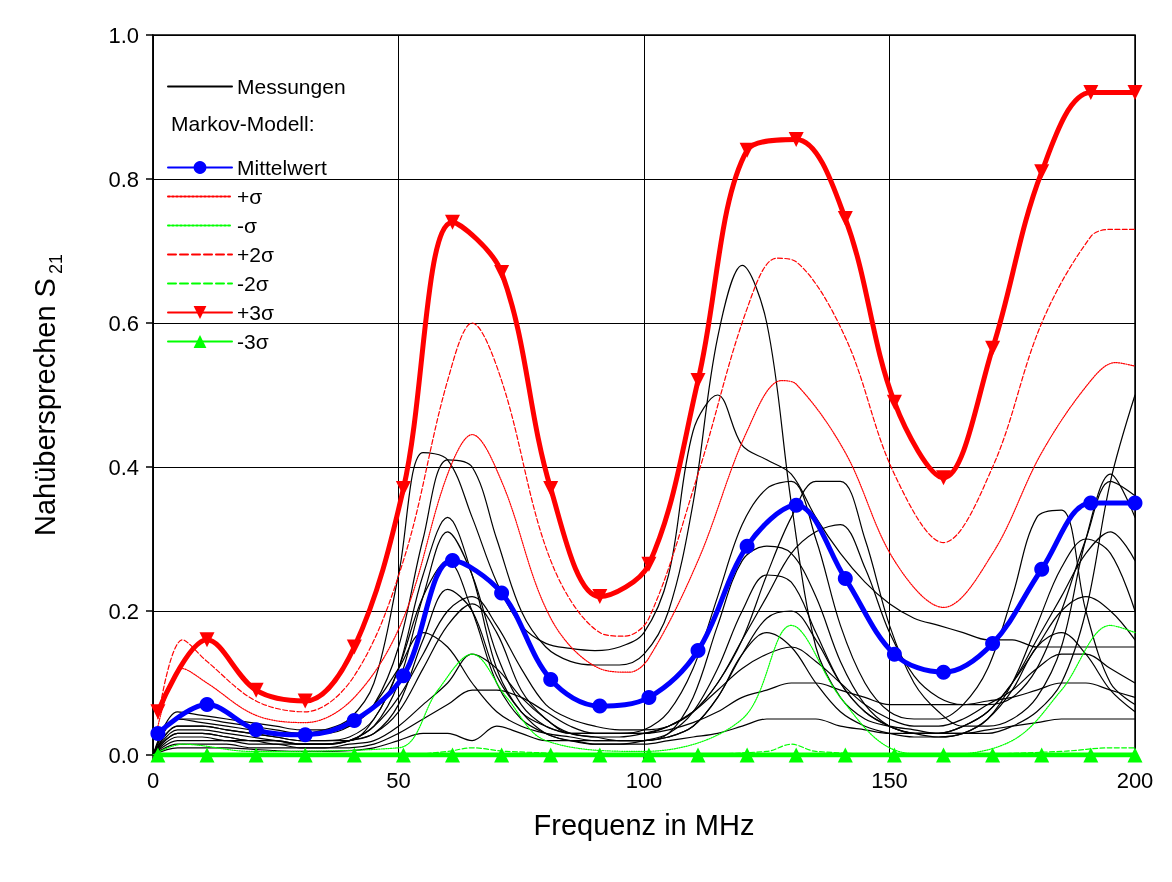  What do you see at coordinates (153, 780) in the screenshot?
I see `x-tick-label: 0` at bounding box center [153, 780].